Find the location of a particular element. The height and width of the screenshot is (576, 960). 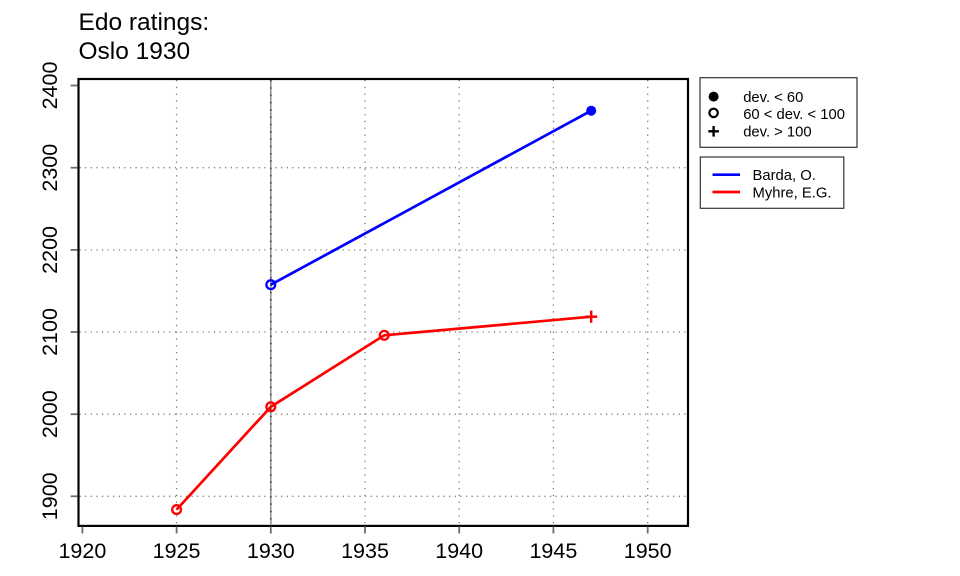

svg-text: 1900 is located at coordinates (50, 496).